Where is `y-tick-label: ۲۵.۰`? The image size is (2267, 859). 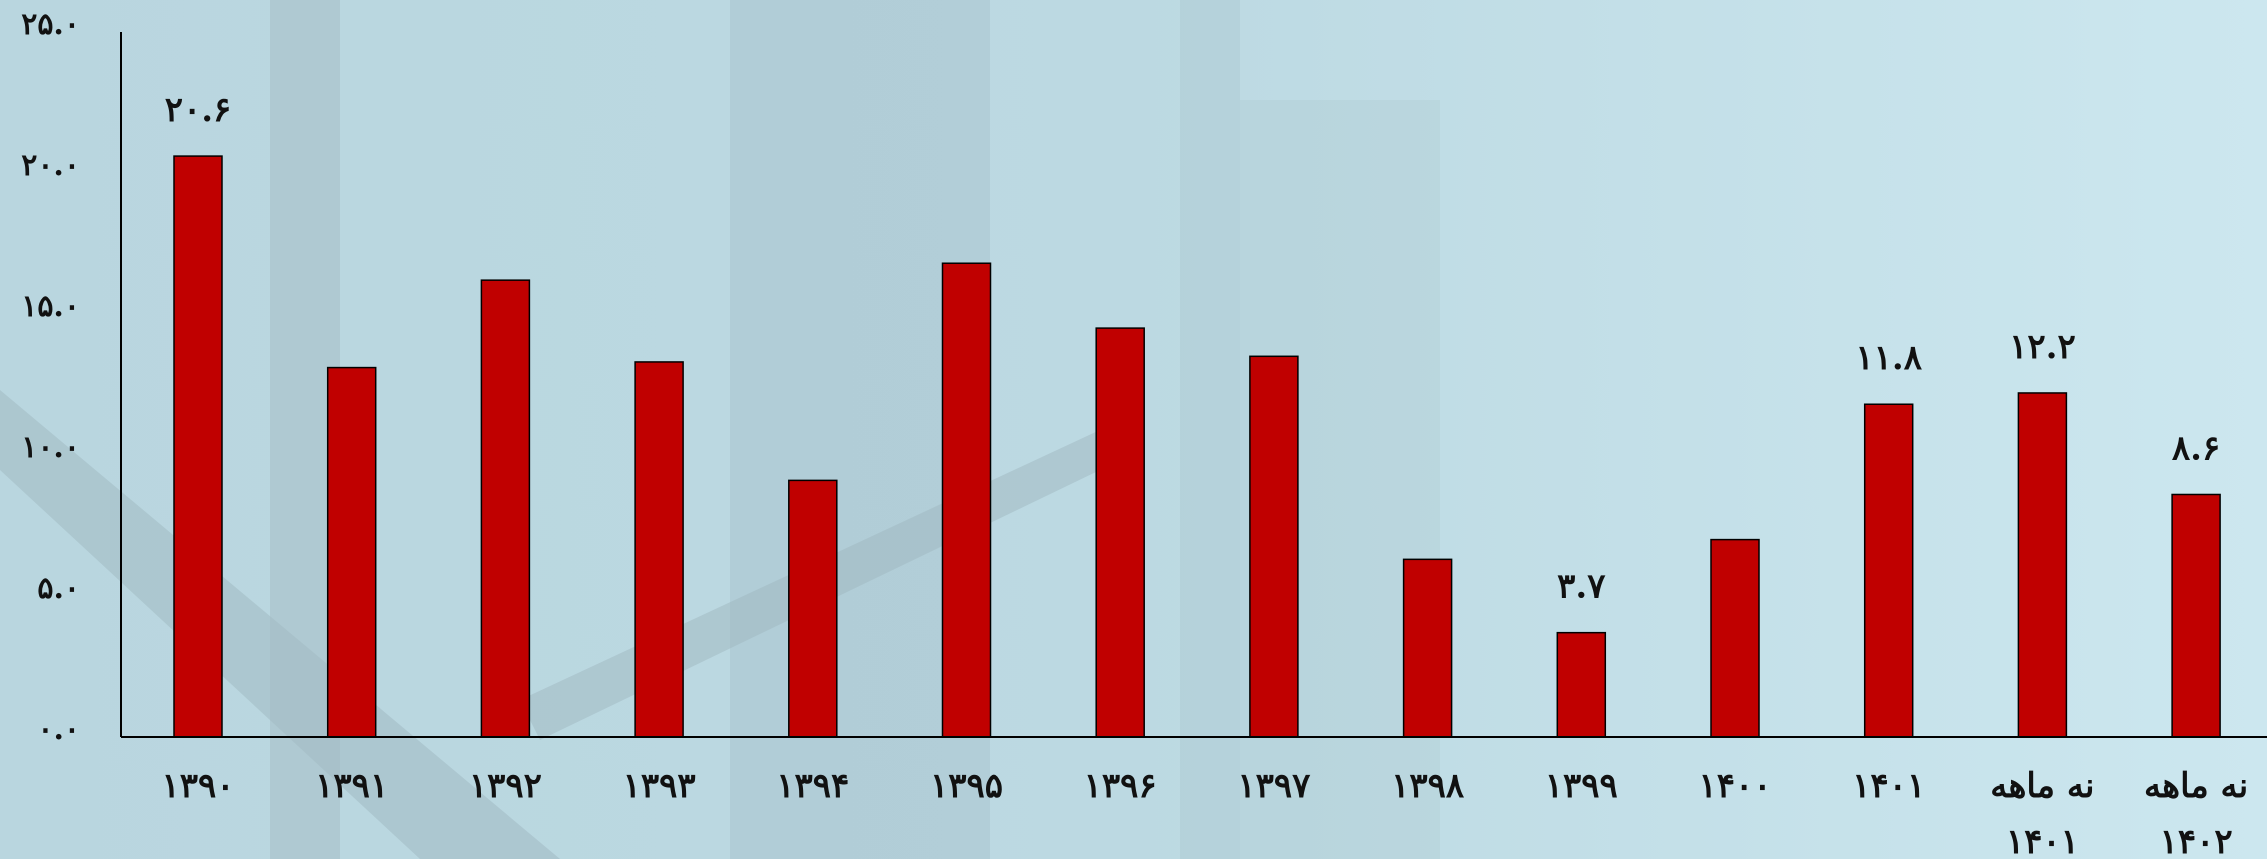 y-tick-label: ۲۵.۰ is located at coordinates (50, 24).